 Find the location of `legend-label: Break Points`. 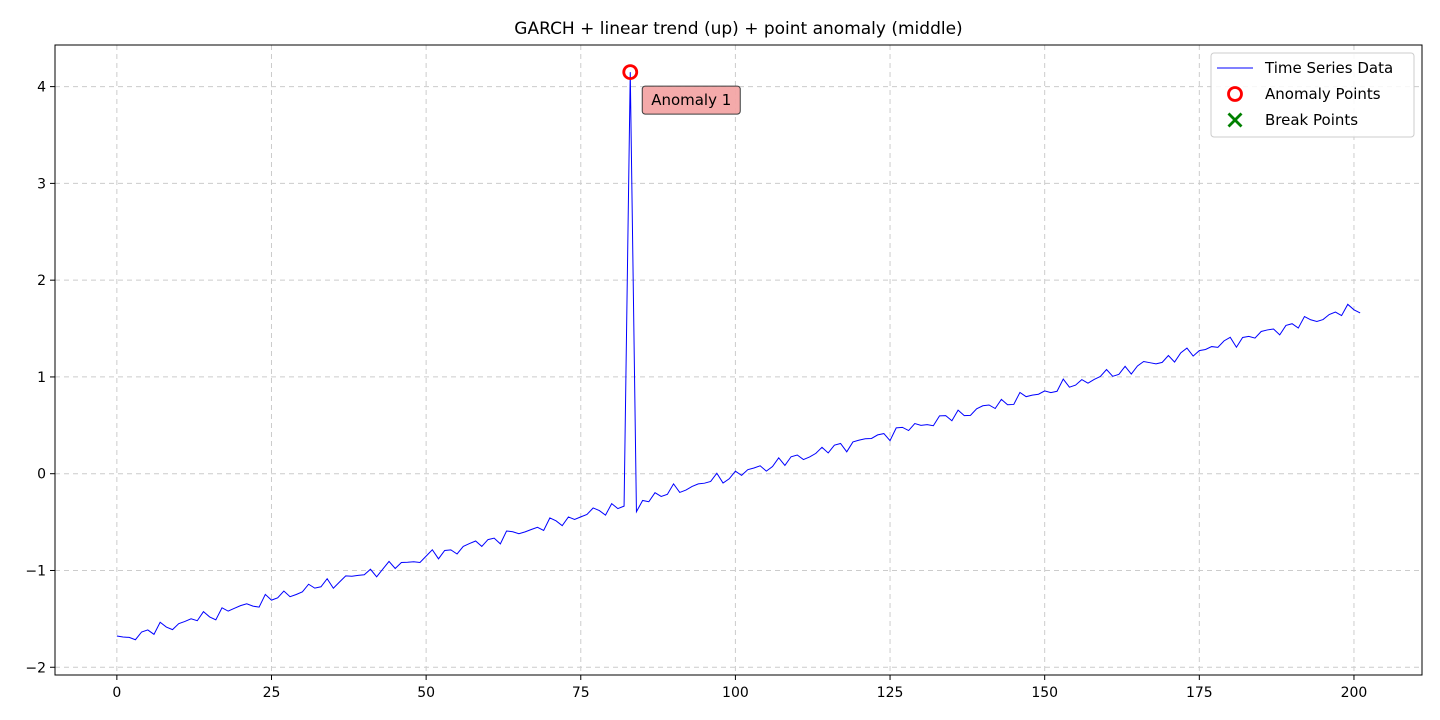

legend-label: Break Points is located at coordinates (1311, 120).